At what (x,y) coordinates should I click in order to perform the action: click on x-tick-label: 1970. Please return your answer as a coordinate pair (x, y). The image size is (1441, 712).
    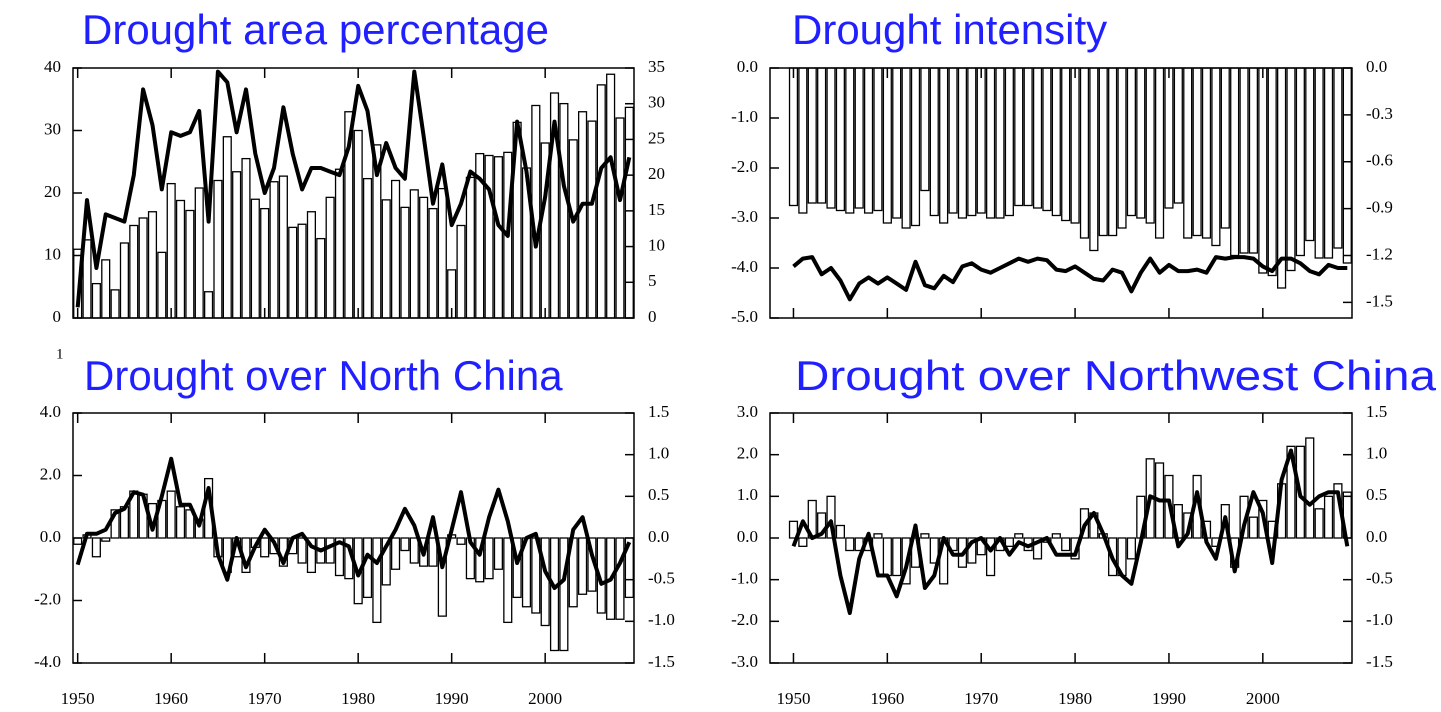
    Looking at the image, I should click on (265, 698).